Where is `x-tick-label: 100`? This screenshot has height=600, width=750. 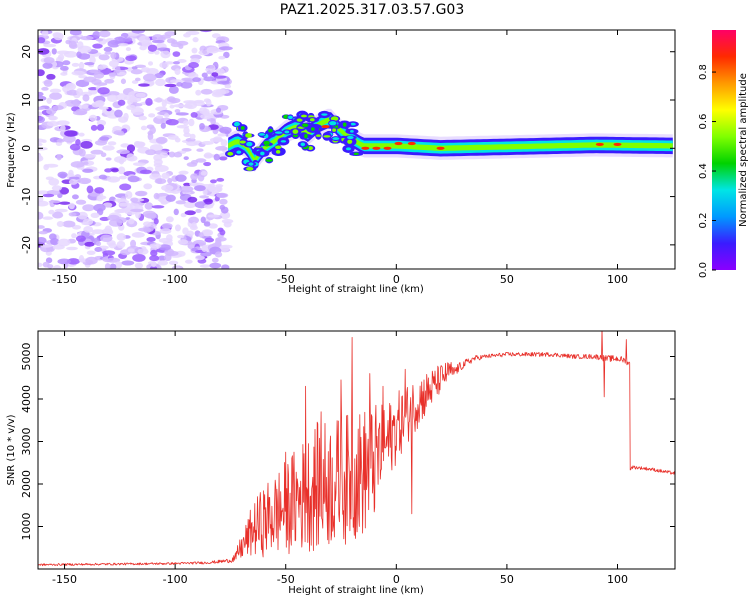 x-tick-label: 100 is located at coordinates (617, 279).